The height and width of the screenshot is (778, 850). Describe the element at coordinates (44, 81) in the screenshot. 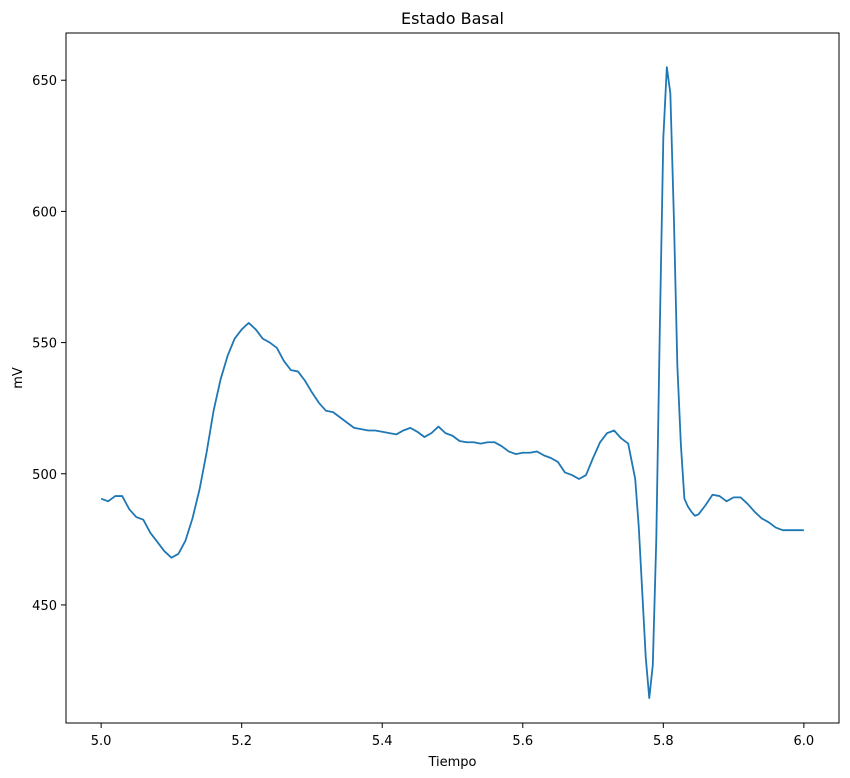

I see `y-tick-label: 650` at that location.